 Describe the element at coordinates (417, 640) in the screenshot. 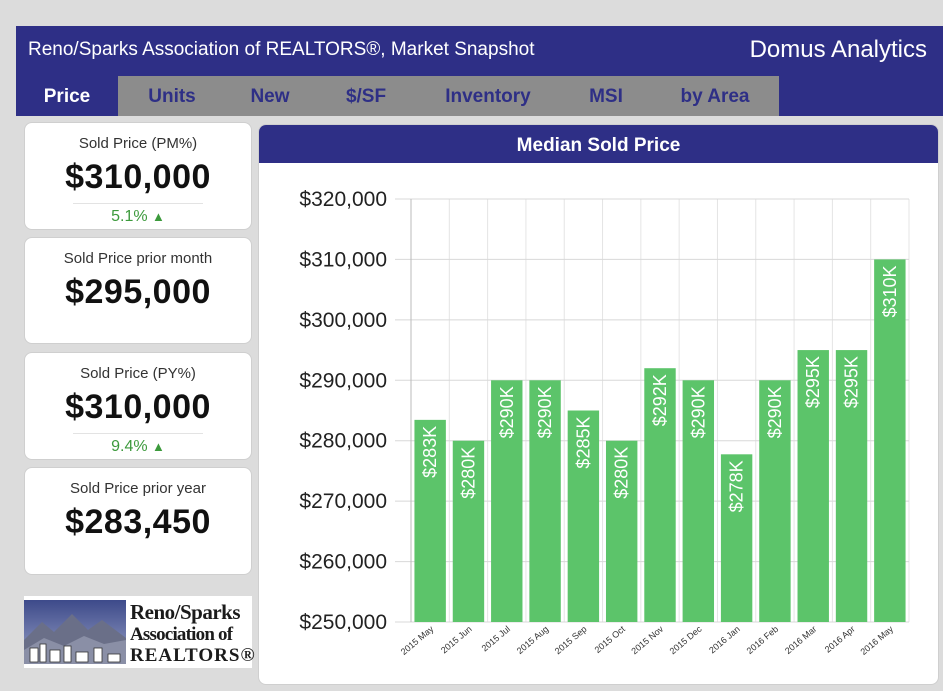

I see `x-tick-label: 2015 May` at that location.